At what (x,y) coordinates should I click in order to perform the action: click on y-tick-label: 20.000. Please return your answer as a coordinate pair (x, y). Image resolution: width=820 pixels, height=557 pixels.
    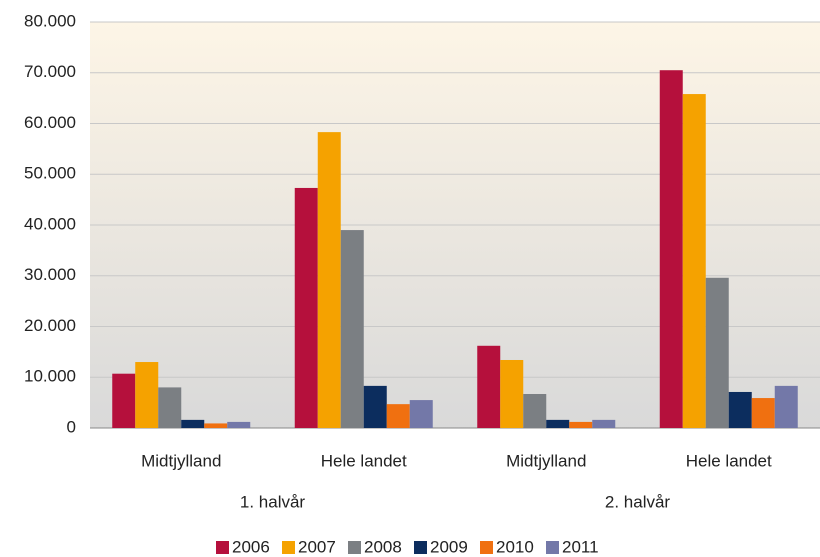
    Looking at the image, I should click on (50, 325).